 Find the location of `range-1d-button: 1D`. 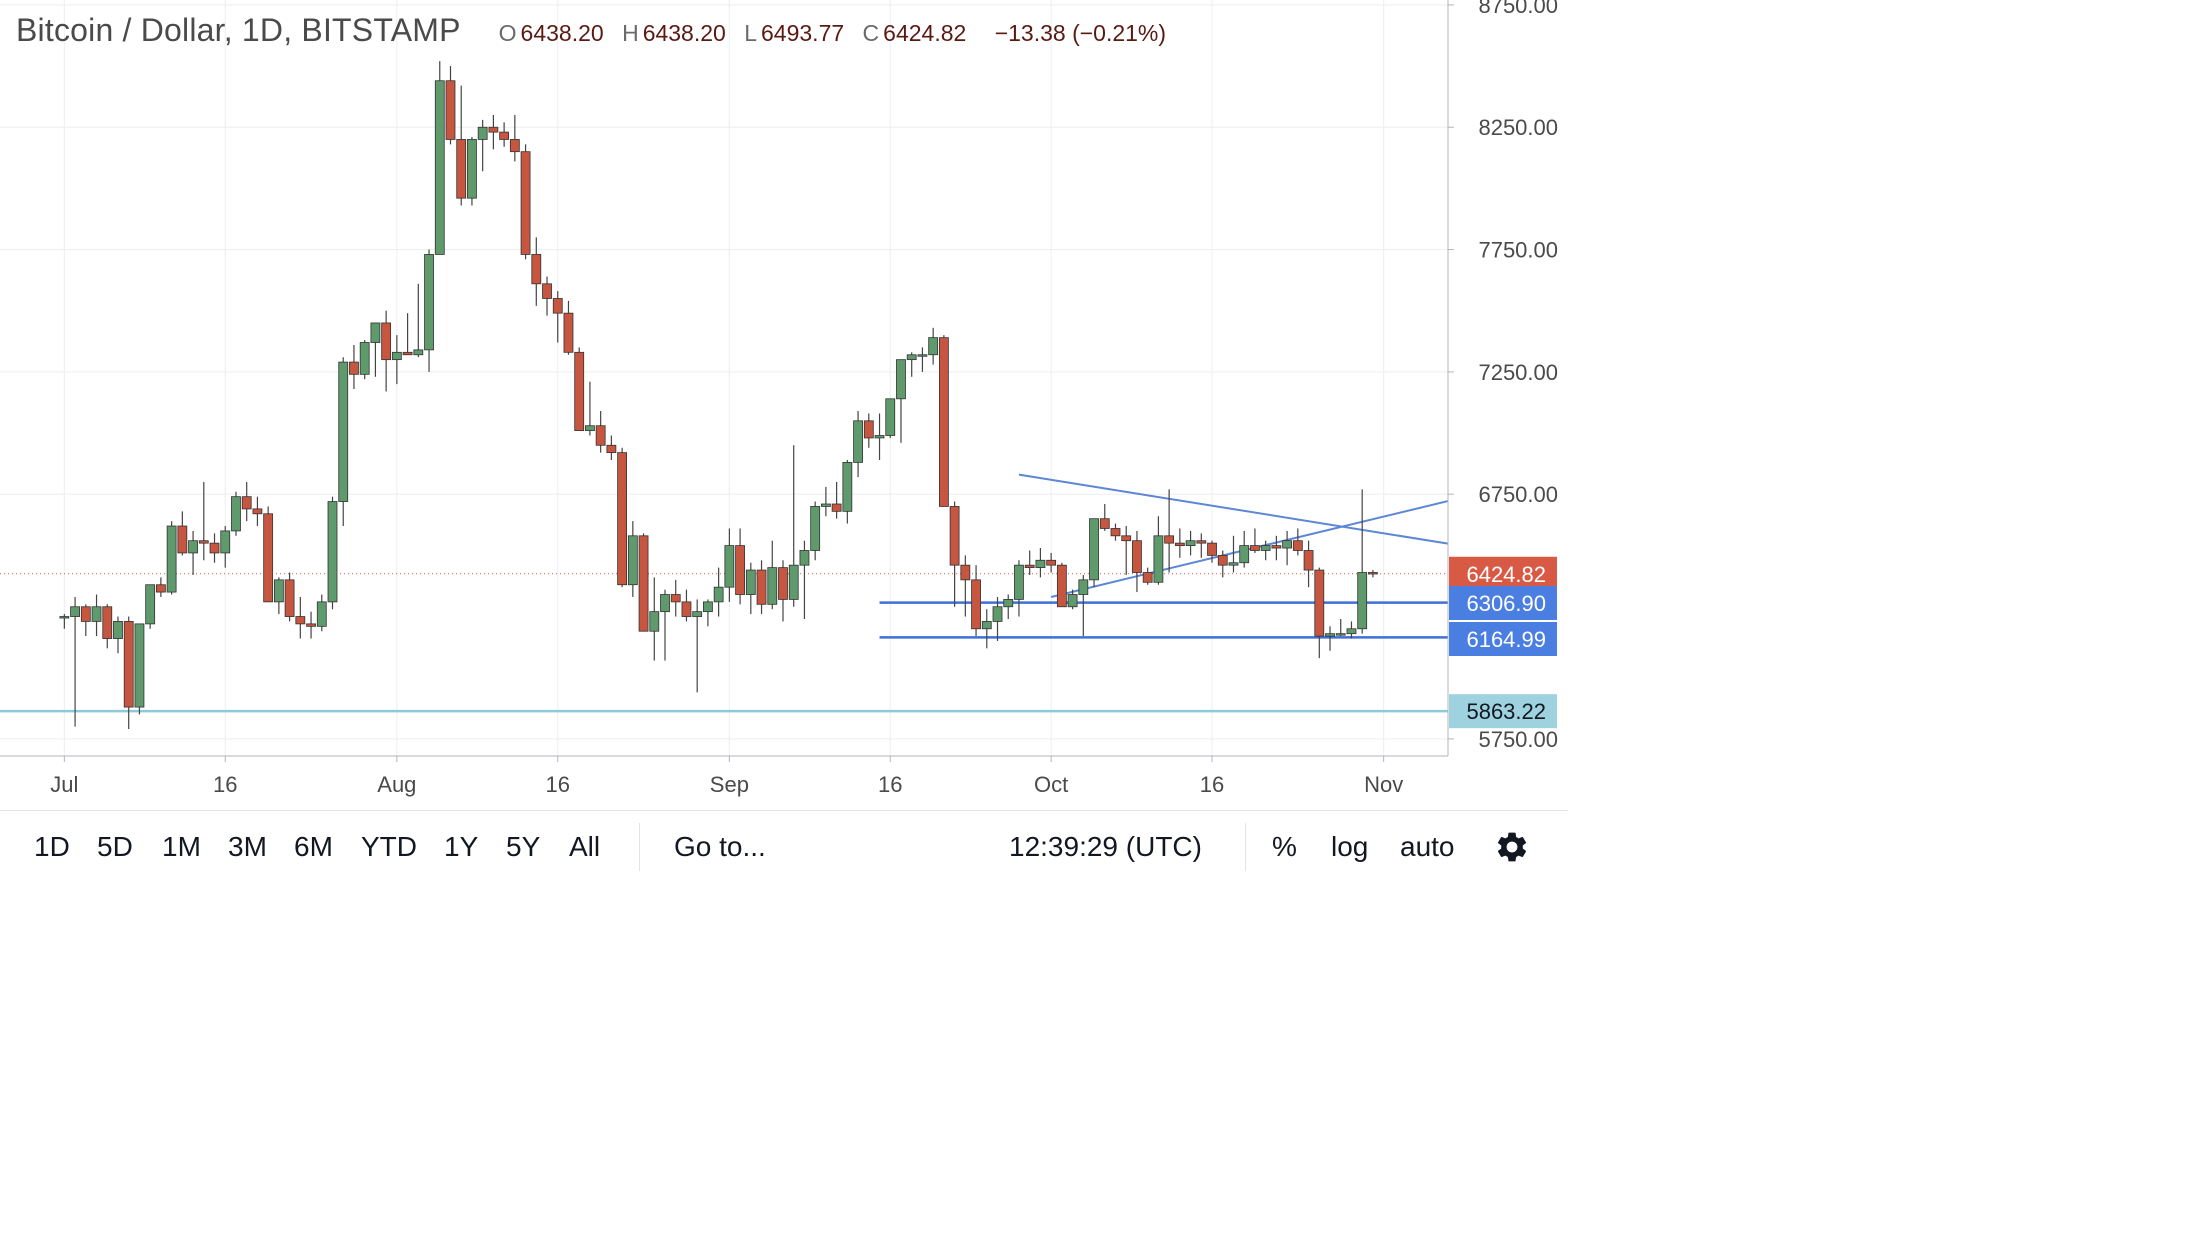

range-1d-button: 1D is located at coordinates (52, 846).